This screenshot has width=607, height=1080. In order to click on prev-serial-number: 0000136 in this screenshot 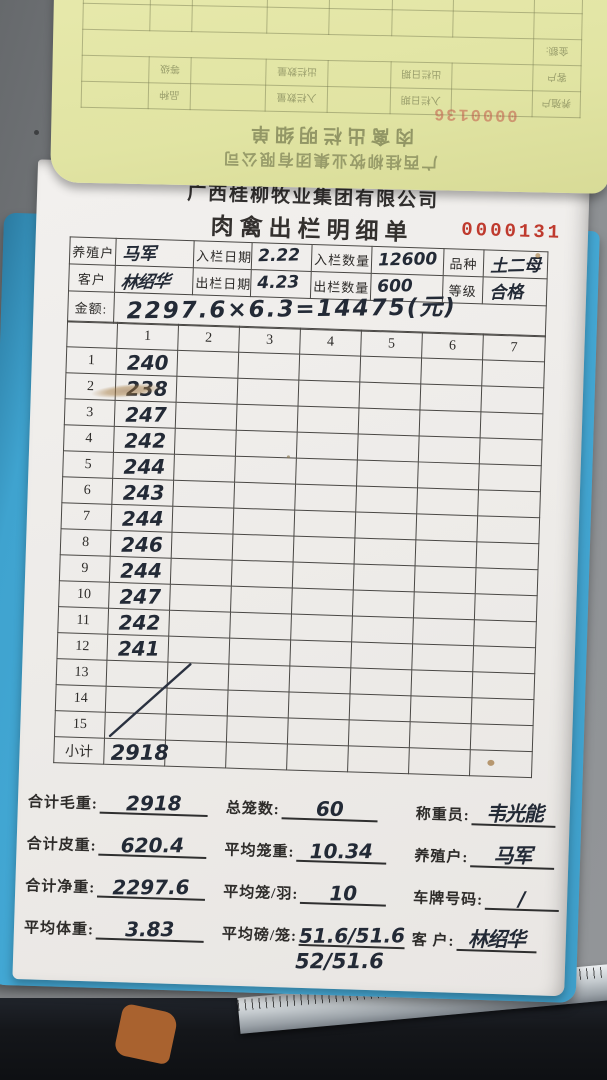, I will do `click(474, 113)`.